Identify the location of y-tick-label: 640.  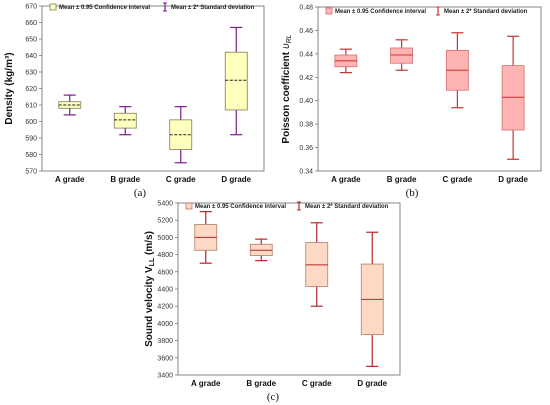
(31, 56).